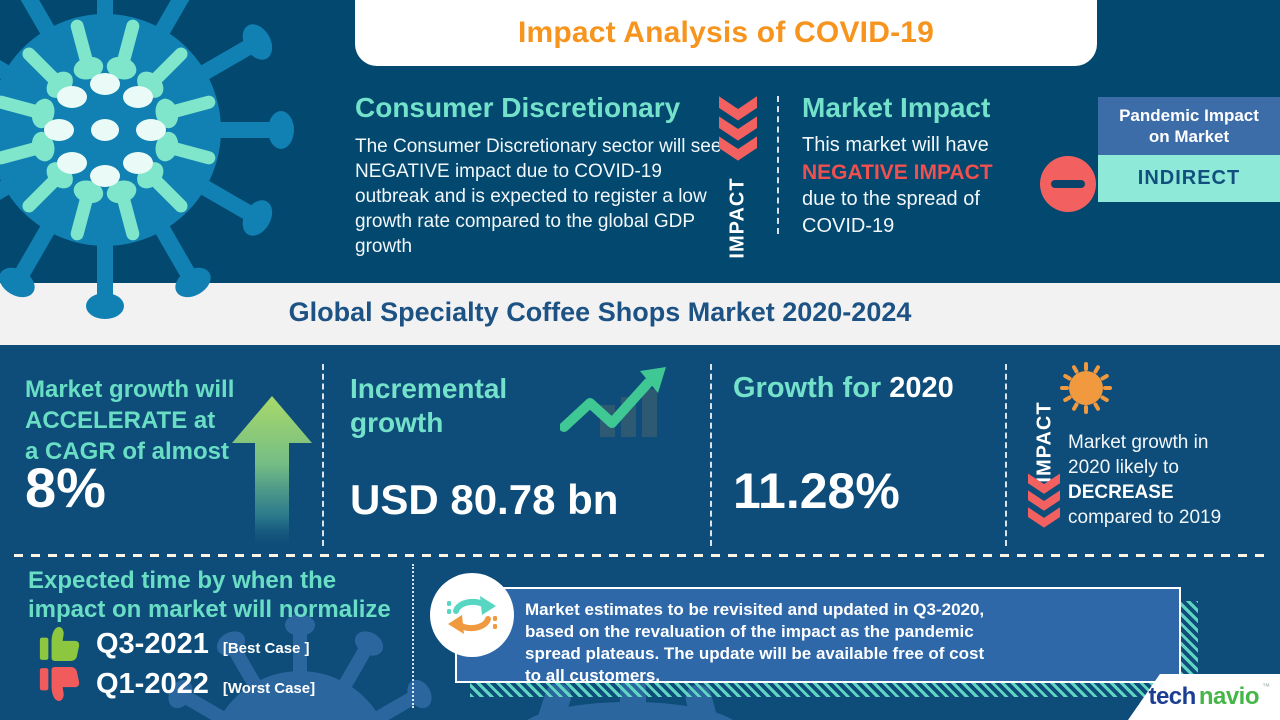  I want to click on impact-2020-vertical-label: IMPACT, so click(1044, 442).